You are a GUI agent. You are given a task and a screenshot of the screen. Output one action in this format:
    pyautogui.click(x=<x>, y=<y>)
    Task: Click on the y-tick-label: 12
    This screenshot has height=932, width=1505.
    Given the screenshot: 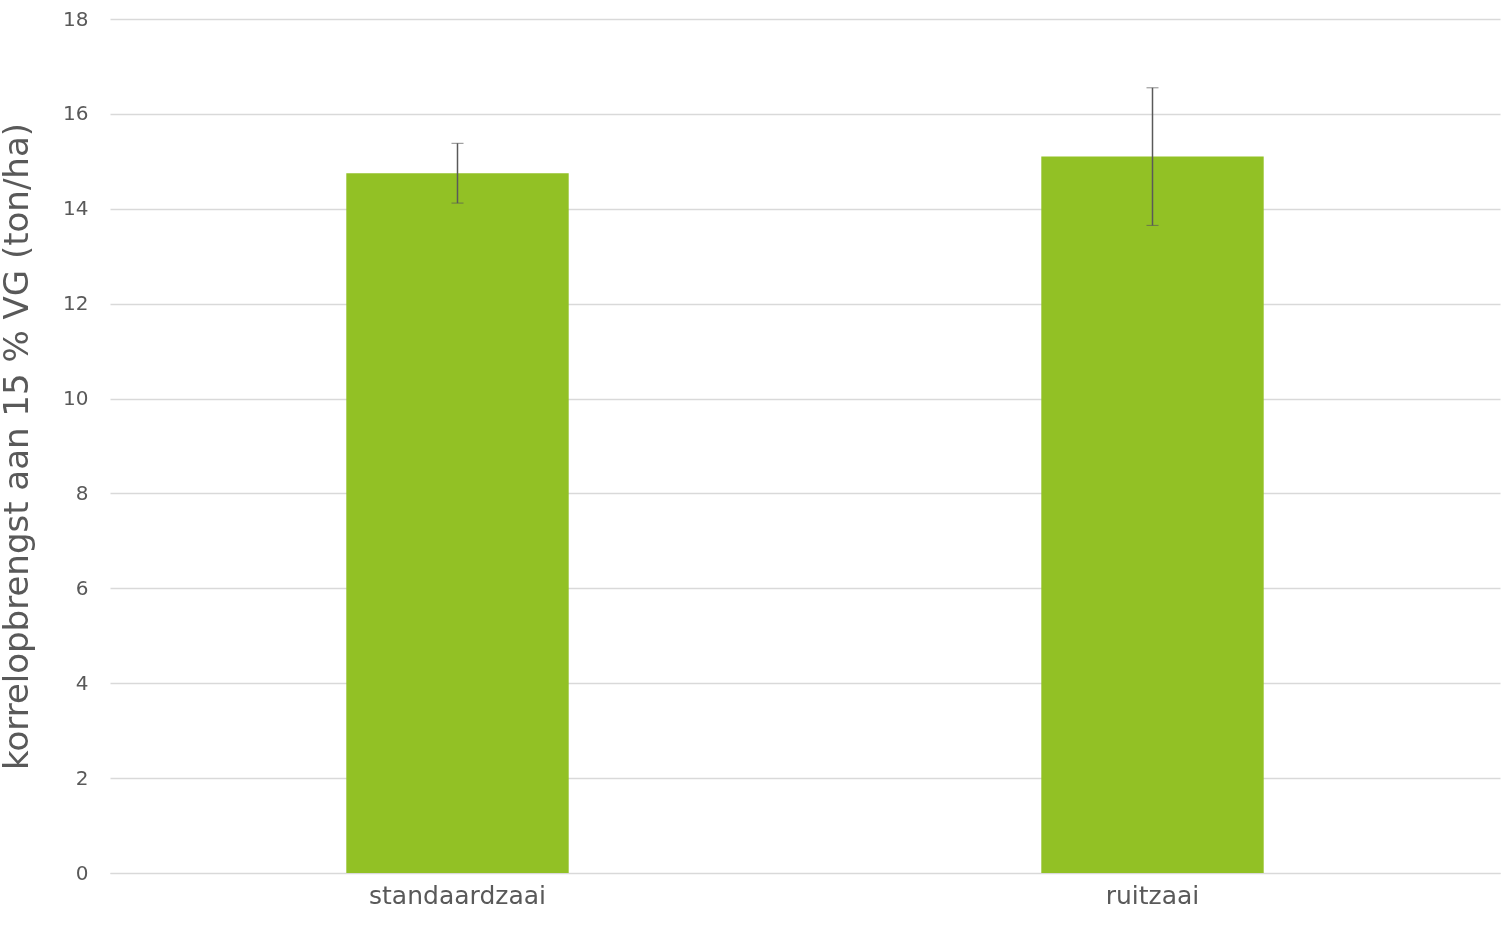 What is the action you would take?
    pyautogui.click(x=76, y=303)
    